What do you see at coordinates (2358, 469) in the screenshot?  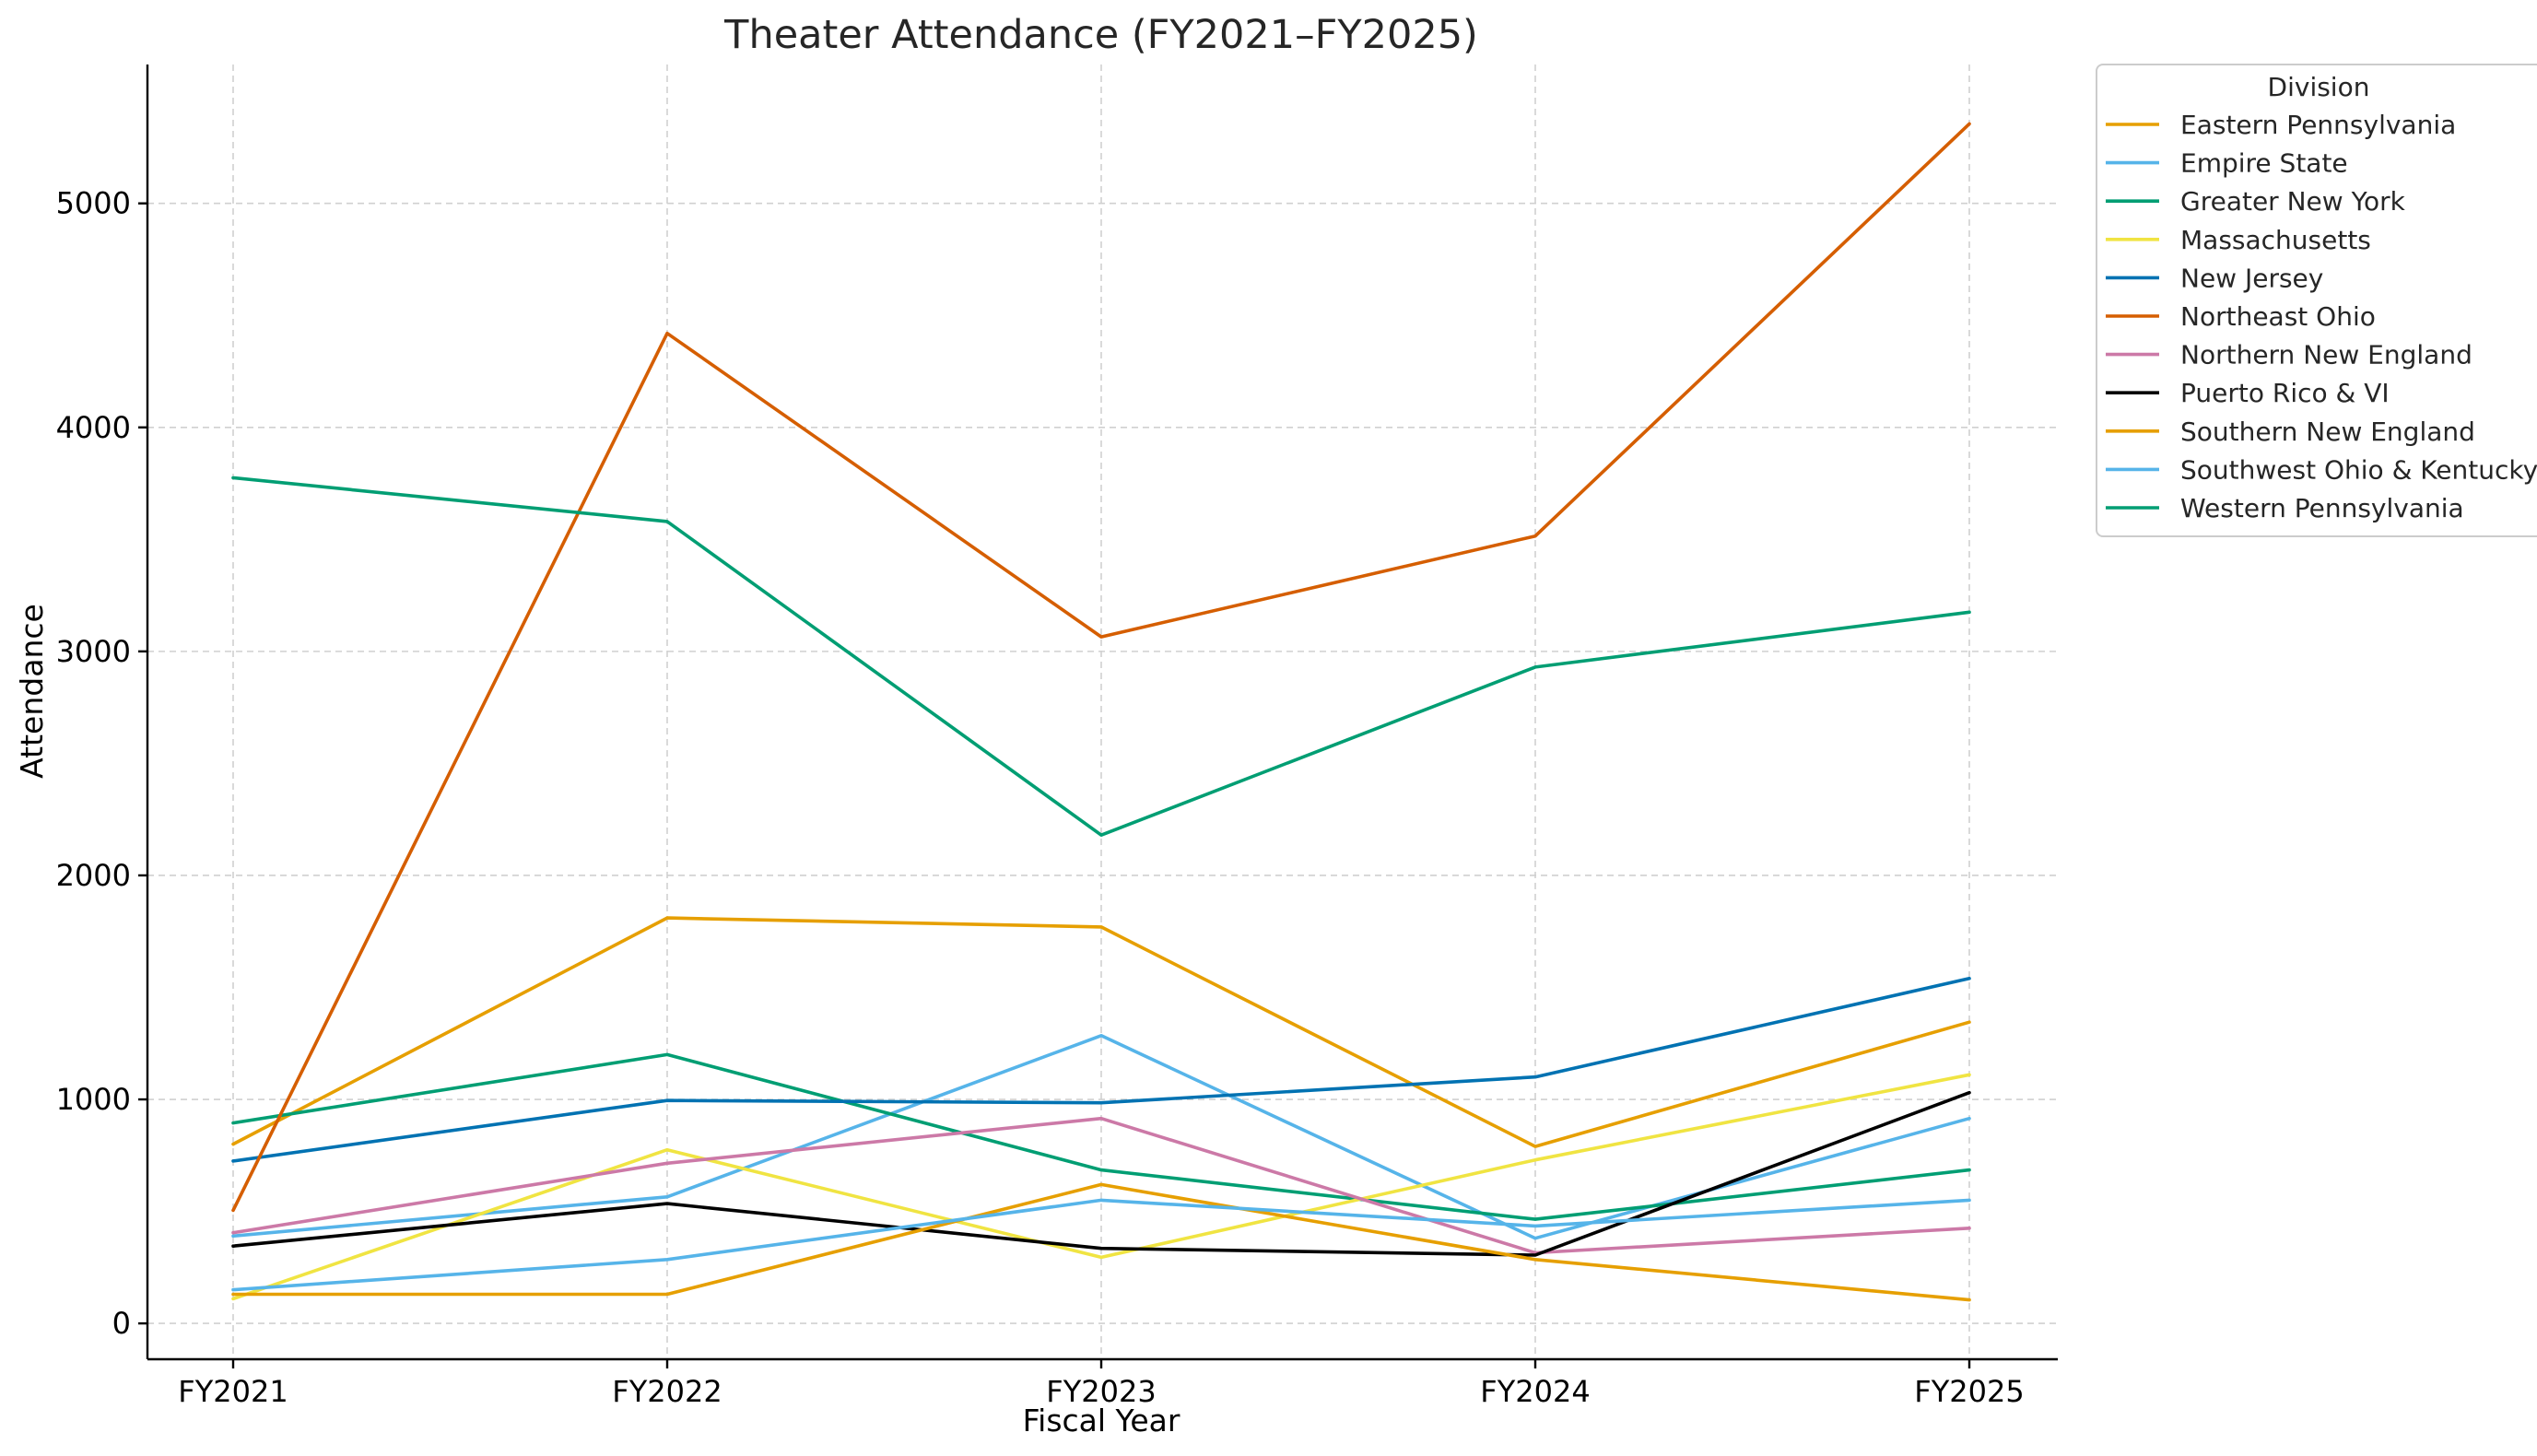 I see `legend-label: Southwest Ohio & Kentucky` at bounding box center [2358, 469].